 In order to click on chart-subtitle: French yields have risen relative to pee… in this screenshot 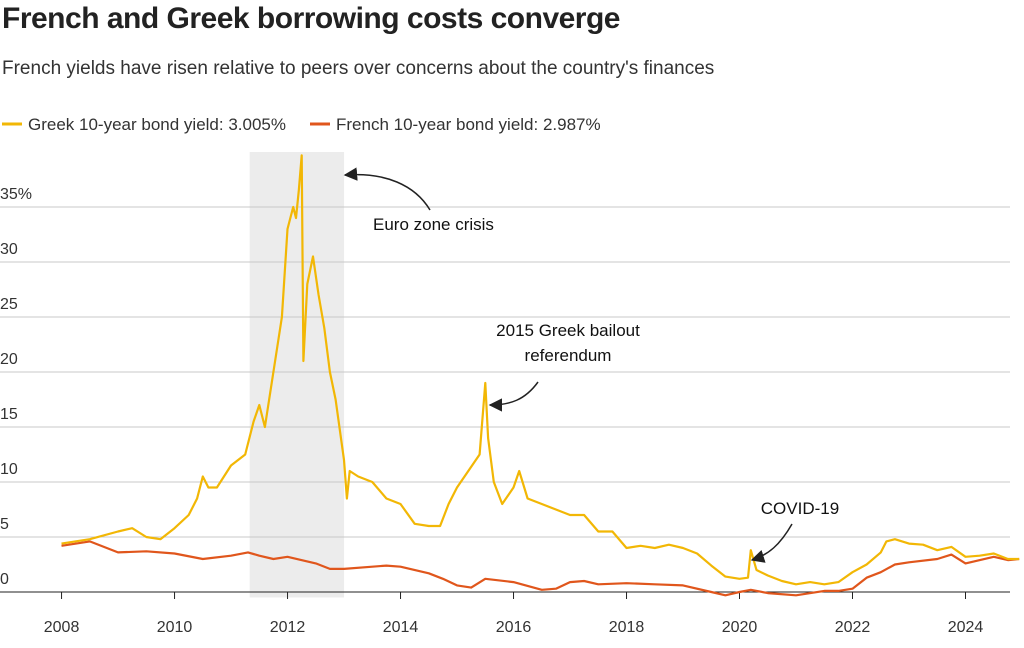, I will do `click(358, 68)`.